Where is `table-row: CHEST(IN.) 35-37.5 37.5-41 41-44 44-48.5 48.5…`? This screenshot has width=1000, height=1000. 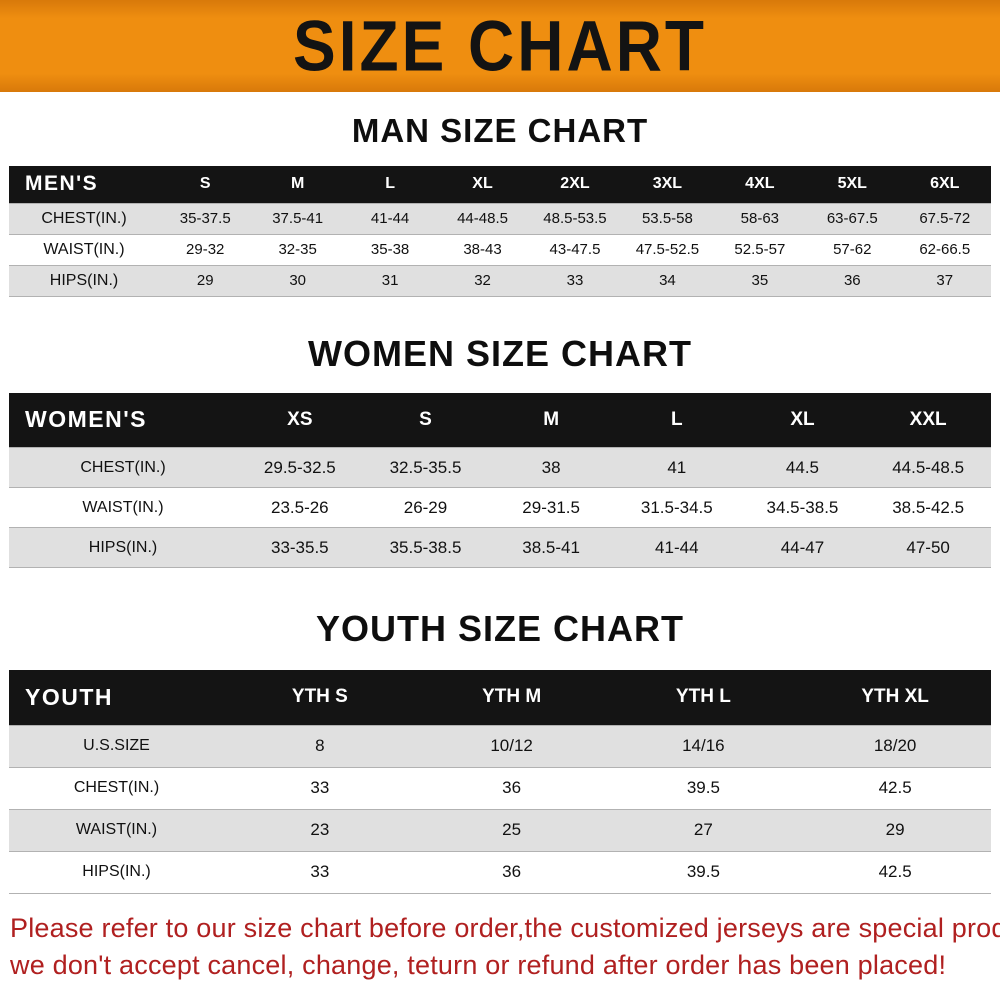 table-row: CHEST(IN.) 35-37.5 37.5-41 41-44 44-48.5 48.5… is located at coordinates (500, 218).